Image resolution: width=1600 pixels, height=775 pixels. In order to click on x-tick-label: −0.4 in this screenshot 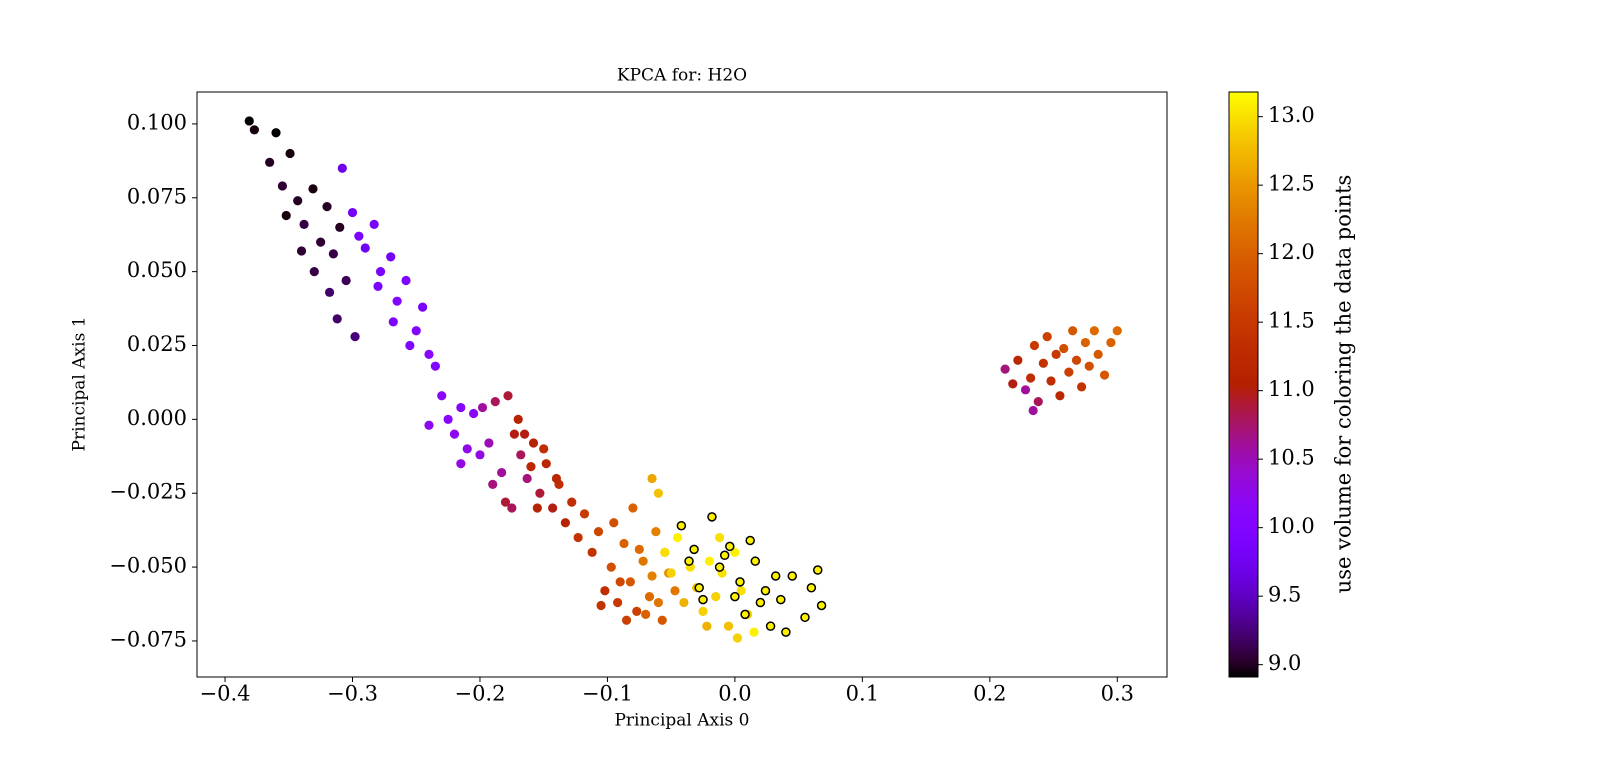, I will do `click(225, 694)`.